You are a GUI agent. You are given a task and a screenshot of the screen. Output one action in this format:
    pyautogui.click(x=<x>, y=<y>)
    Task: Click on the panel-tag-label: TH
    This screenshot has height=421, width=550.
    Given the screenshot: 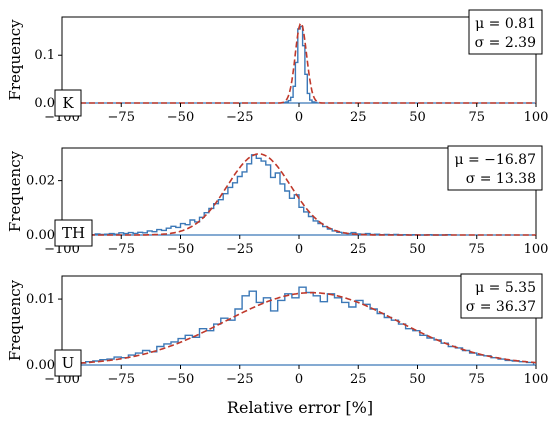 What is the action you would take?
    pyautogui.click(x=73, y=233)
    